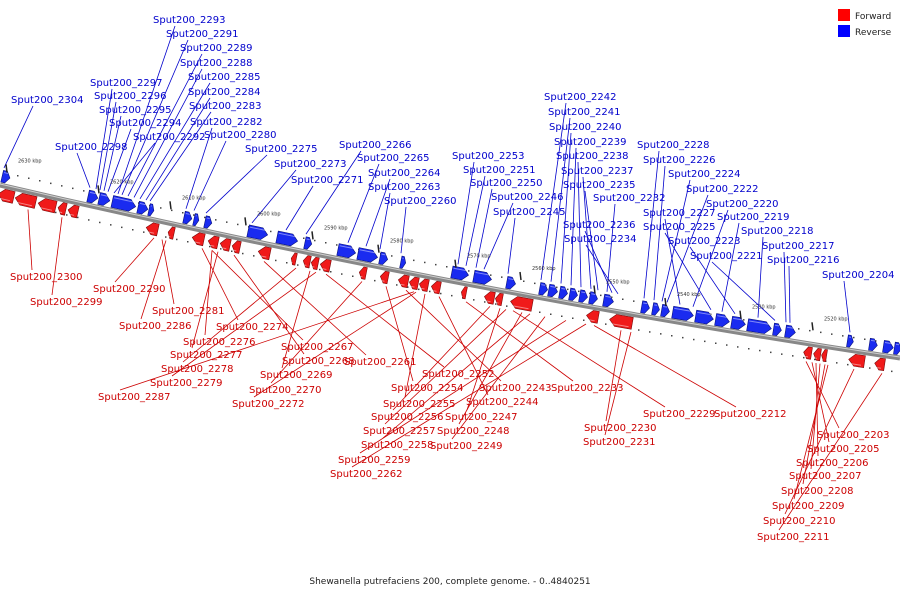 The width and height of the screenshot is (900, 600). What do you see at coordinates (30, 161) in the screenshot?
I see `scale-tick-label: 2630 kbp` at bounding box center [30, 161].